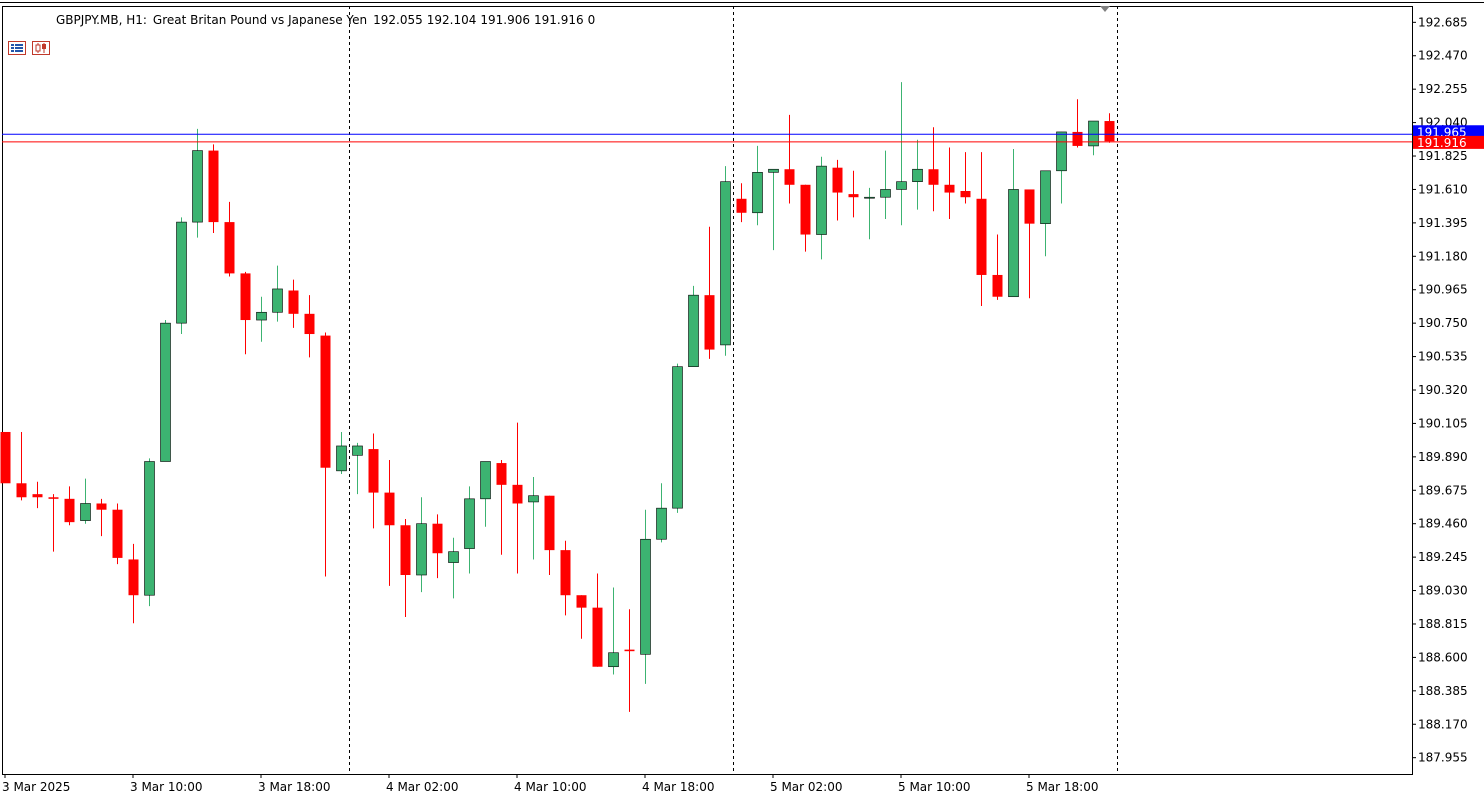  I want to click on time-axis-label: 5 Mar 18:00, so click(1062, 787).